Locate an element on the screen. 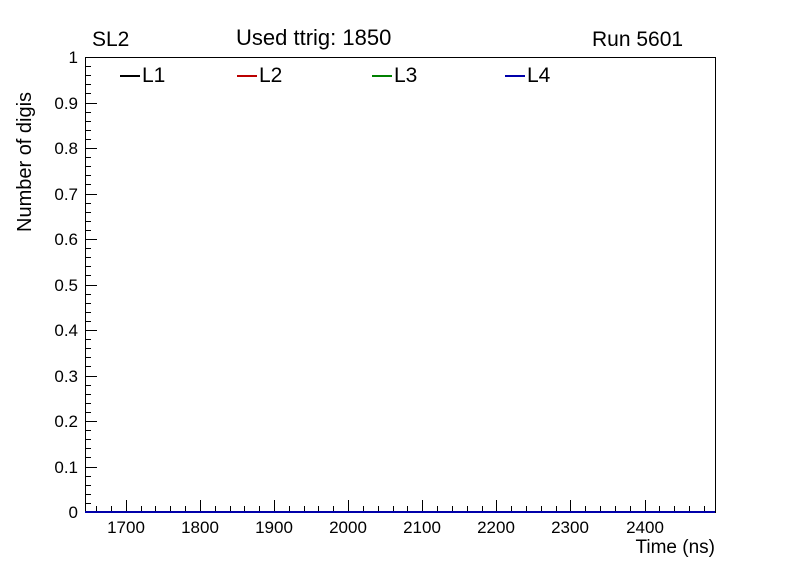 Image resolution: width=796 pixels, height=572 pixels. y-tick-label: 1 is located at coordinates (73, 57).